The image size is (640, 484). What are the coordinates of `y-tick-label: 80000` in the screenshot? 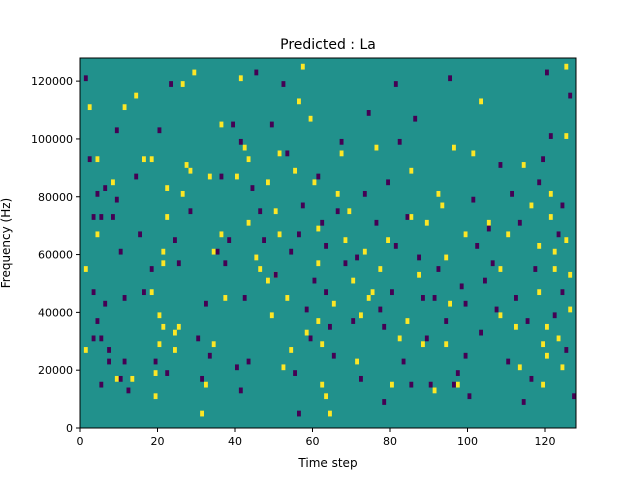 It's located at (55, 197).